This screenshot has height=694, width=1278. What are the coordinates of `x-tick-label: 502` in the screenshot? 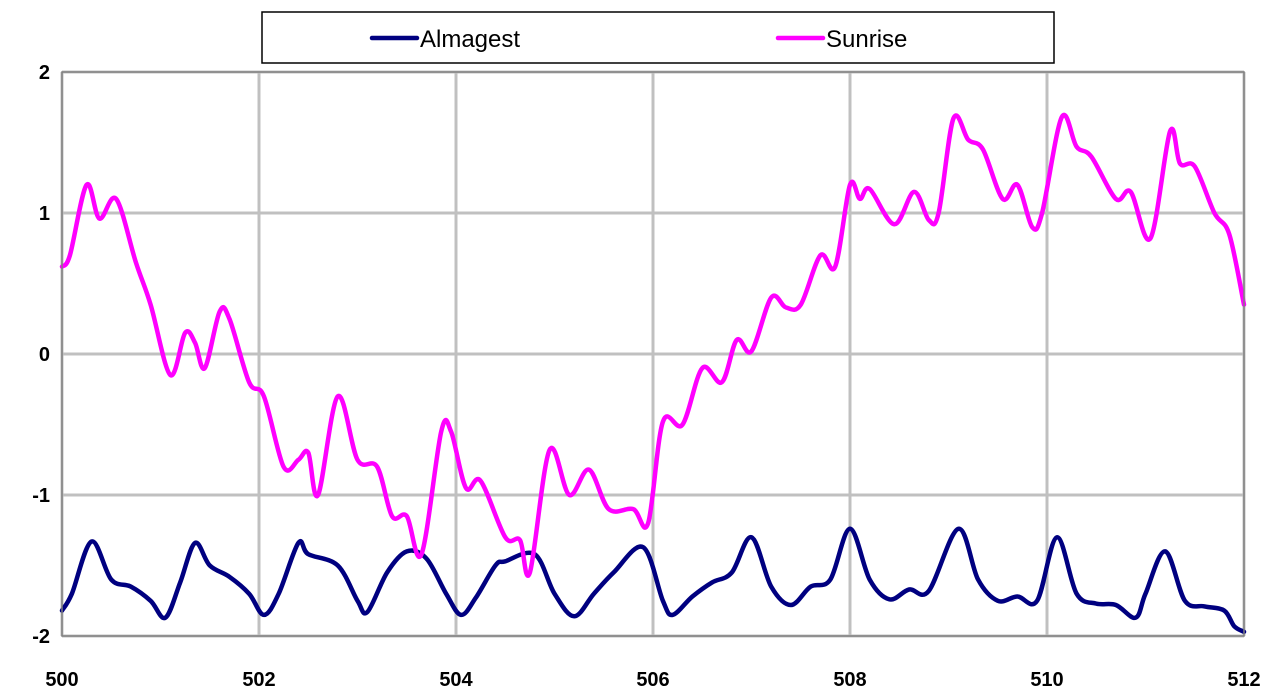 It's located at (258, 680).